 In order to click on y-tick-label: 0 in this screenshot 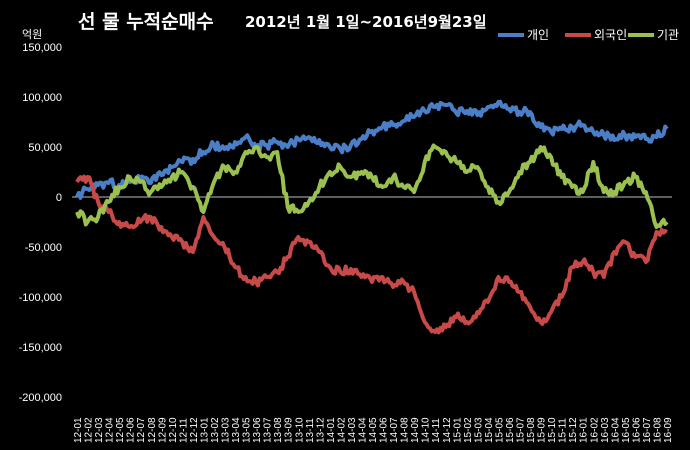, I will do `click(59, 198)`.